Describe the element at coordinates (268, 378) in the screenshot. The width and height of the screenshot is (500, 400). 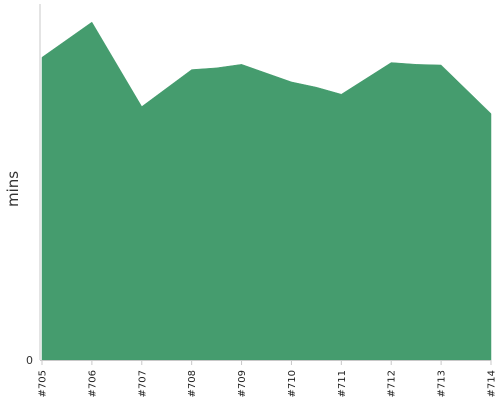
I see `x-axis-ticks: #705 #706 #707 #708 #709 #710 #711 #712 #713 #714` at that location.